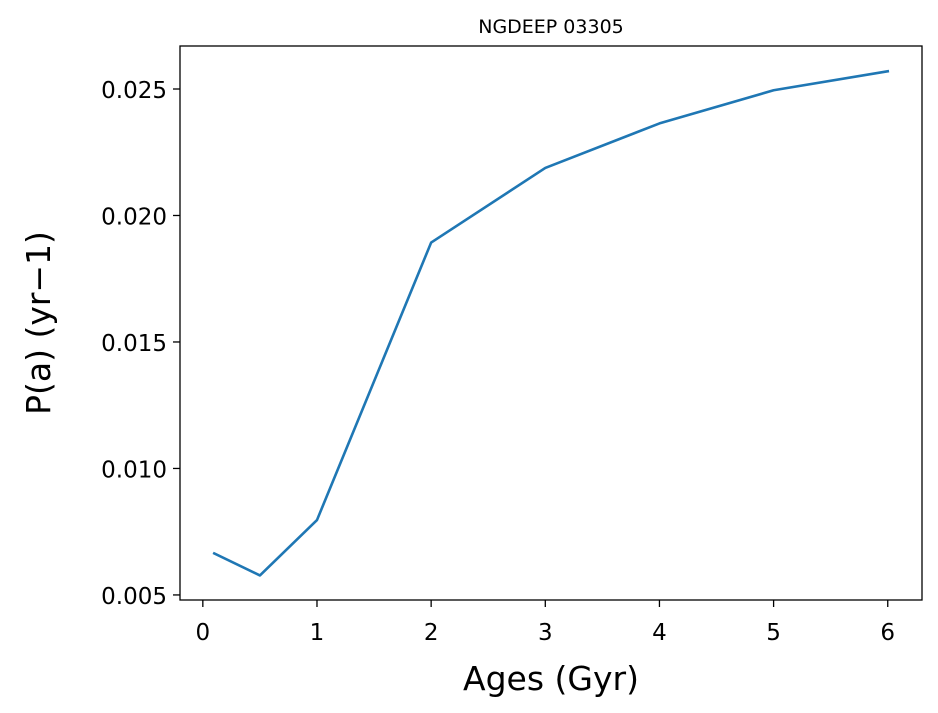 Image resolution: width=938 pixels, height=713 pixels. Describe the element at coordinates (431, 633) in the screenshot. I see `x-tick-label: 2` at that location.